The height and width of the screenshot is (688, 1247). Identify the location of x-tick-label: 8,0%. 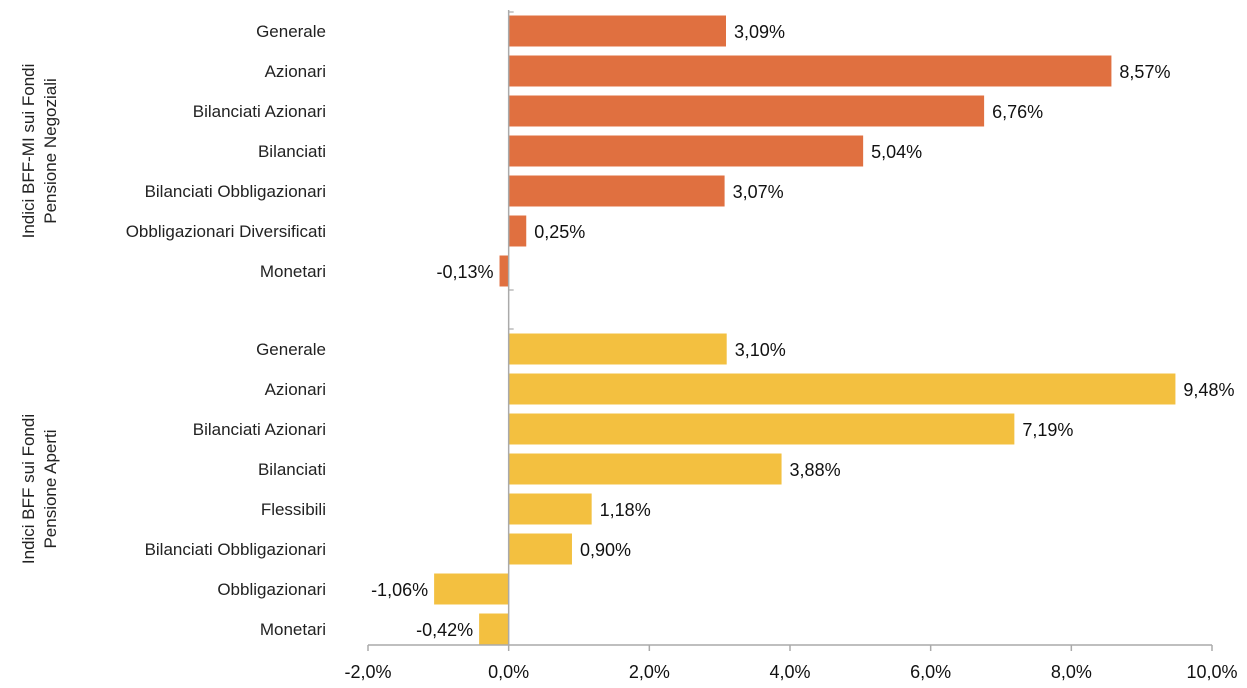
(1071, 672).